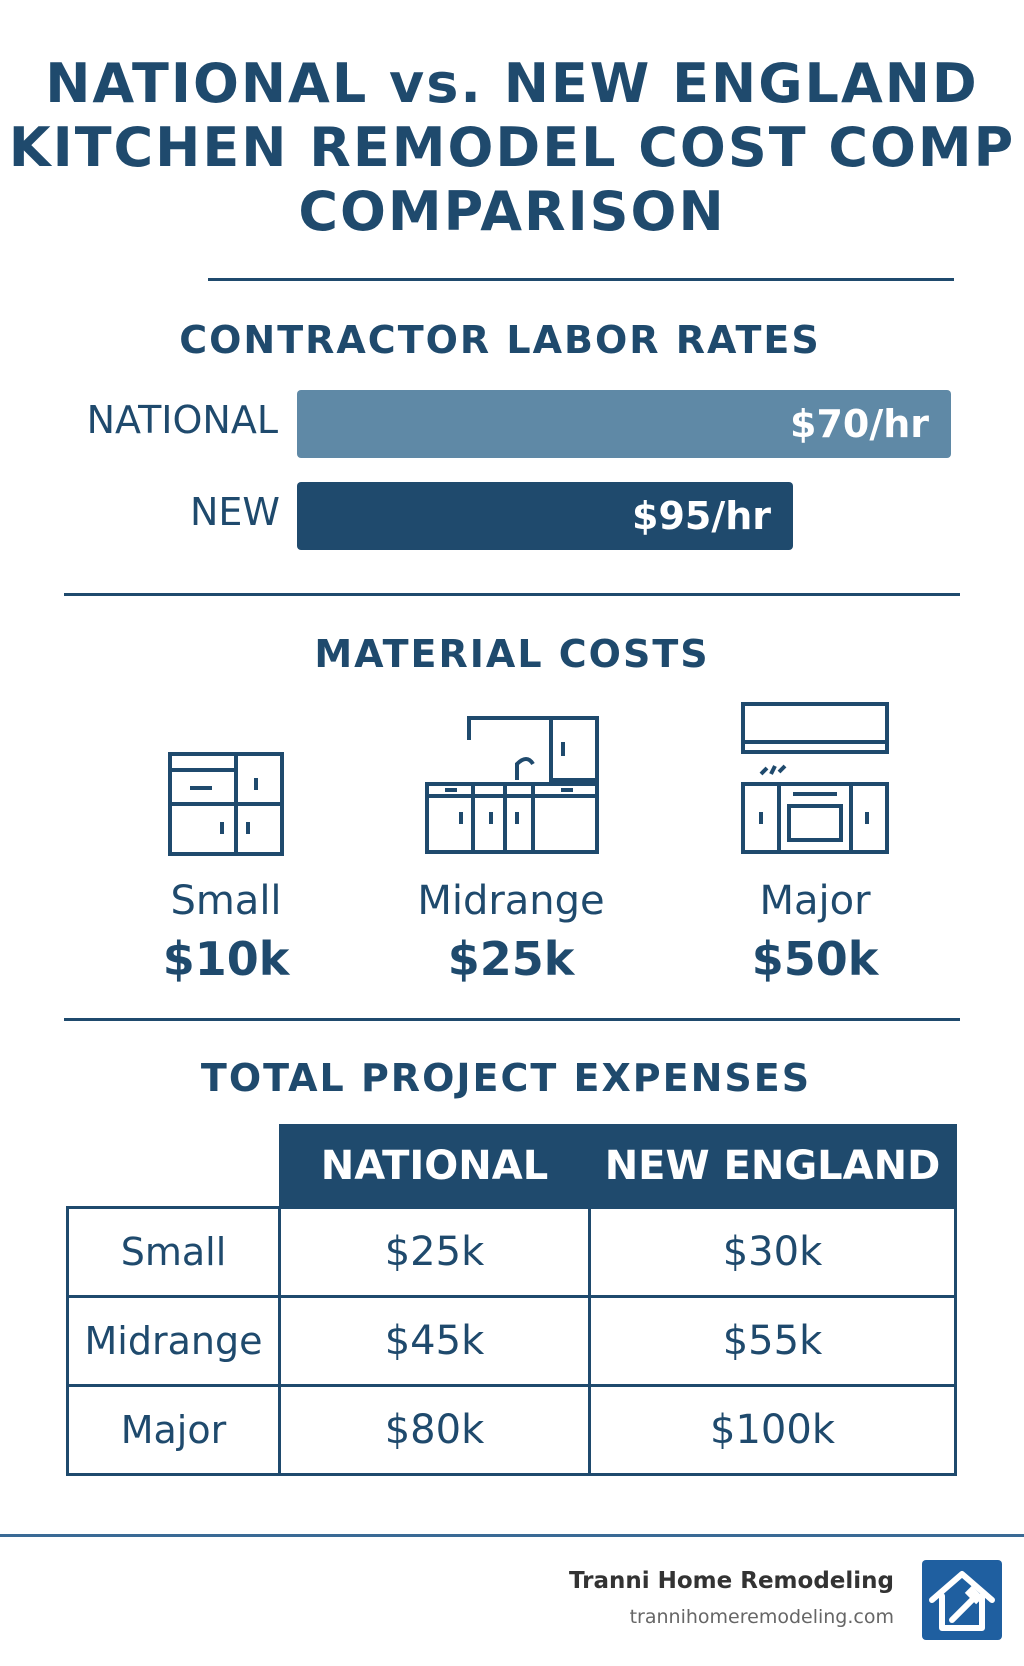 Image resolution: width=1024 pixels, height=1666 pixels. What do you see at coordinates (173, 1252) in the screenshot?
I see `expenses-row-label-small: Small` at bounding box center [173, 1252].